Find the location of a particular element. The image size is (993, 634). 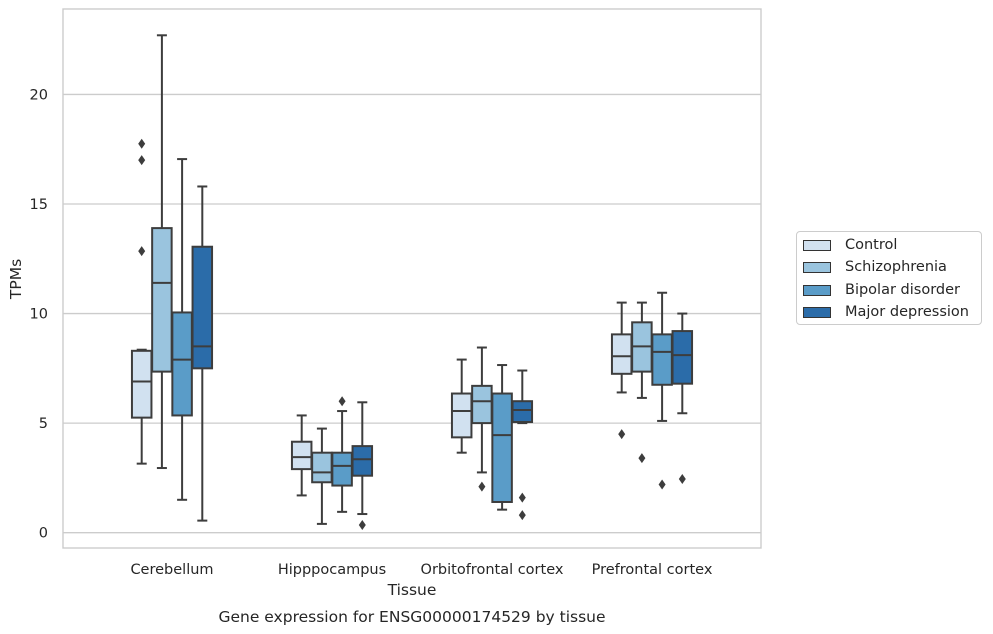

x-axis-label: Tissue is located at coordinates (412, 590).